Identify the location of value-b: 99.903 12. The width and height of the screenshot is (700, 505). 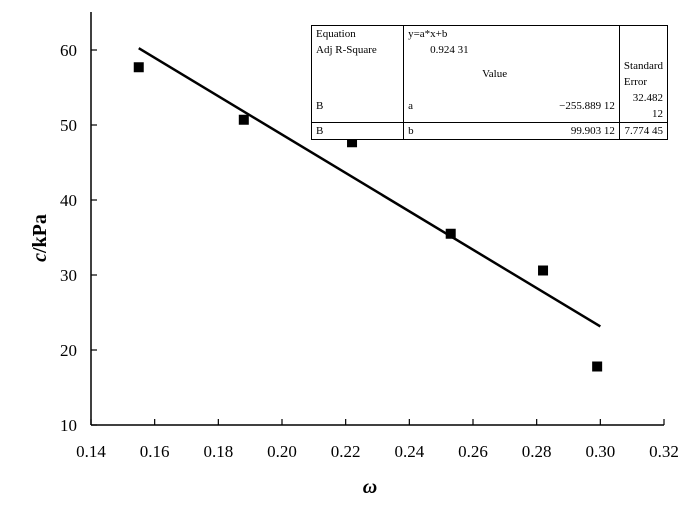
(592, 131).